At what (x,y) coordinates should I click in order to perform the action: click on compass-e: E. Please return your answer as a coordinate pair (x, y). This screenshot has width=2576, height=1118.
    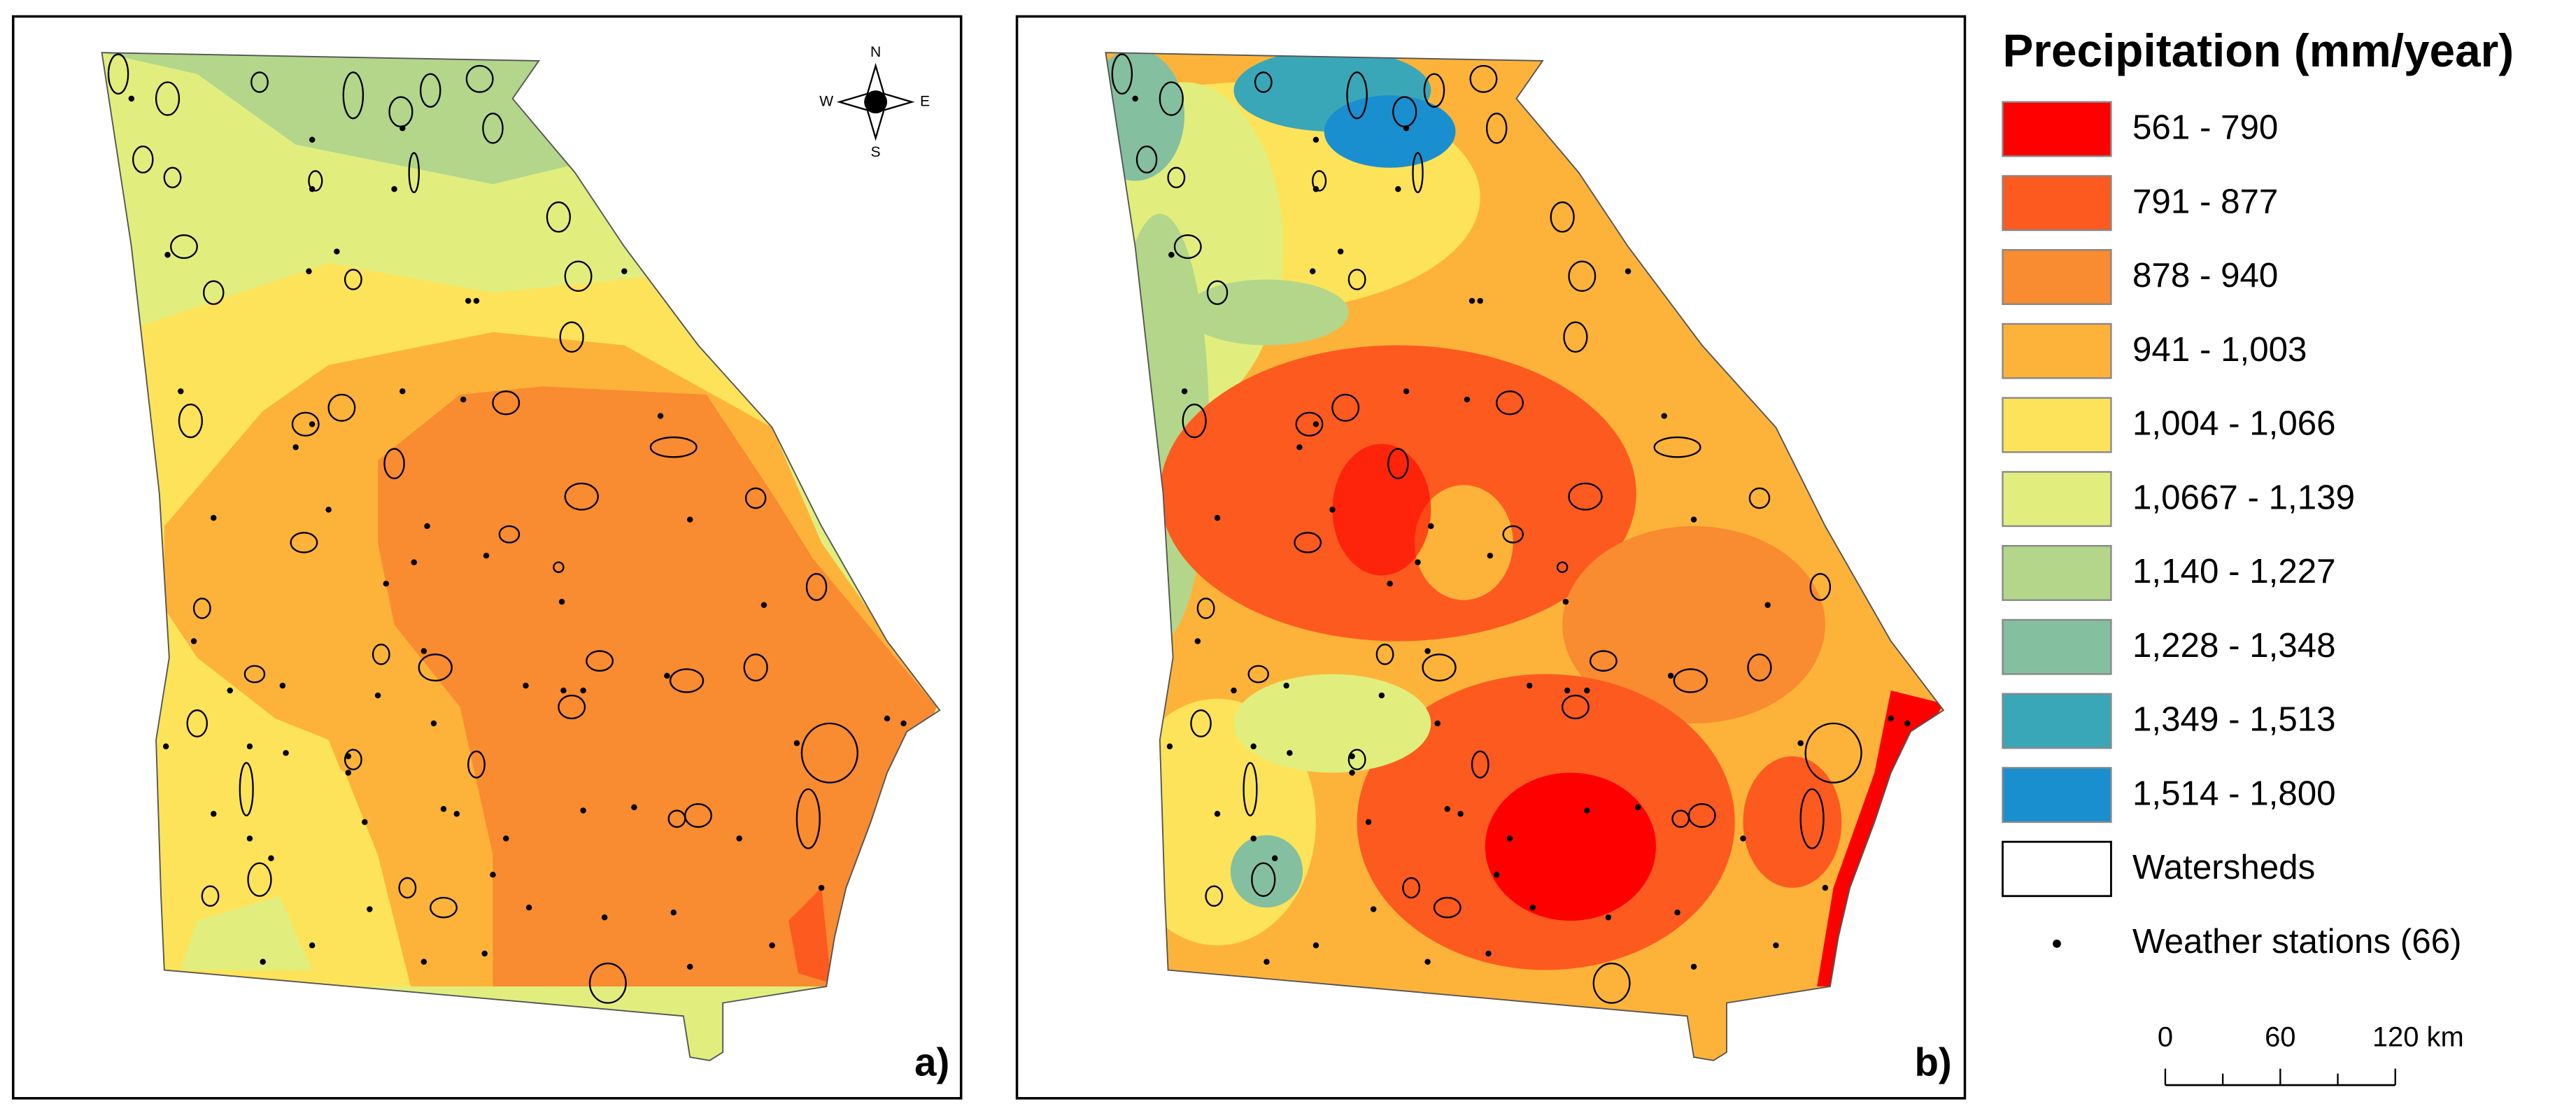
    Looking at the image, I should click on (925, 101).